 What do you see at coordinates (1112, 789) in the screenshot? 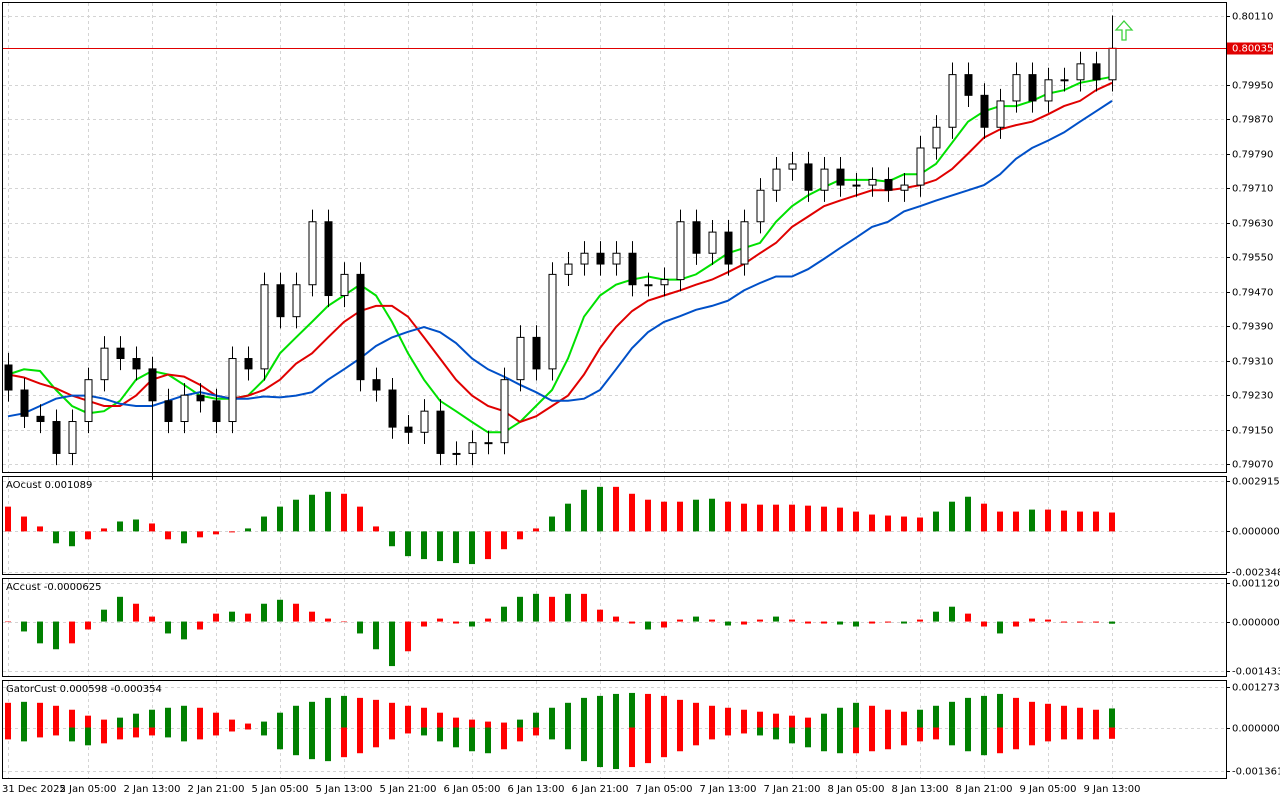
I see `x-tick-label: 9 Jan 13:00` at bounding box center [1112, 789].